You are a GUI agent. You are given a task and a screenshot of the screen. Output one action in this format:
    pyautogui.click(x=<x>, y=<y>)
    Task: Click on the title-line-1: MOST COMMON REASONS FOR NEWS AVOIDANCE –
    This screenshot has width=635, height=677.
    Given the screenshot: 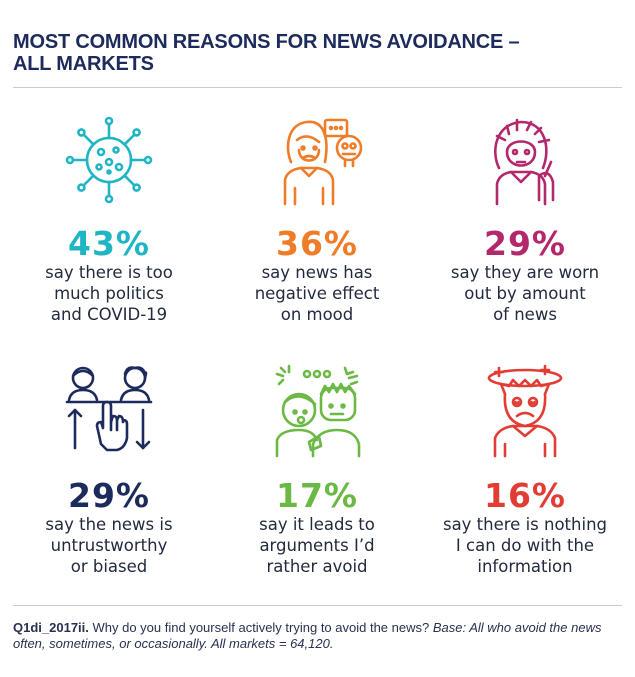 What is the action you would take?
    pyautogui.click(x=266, y=42)
    